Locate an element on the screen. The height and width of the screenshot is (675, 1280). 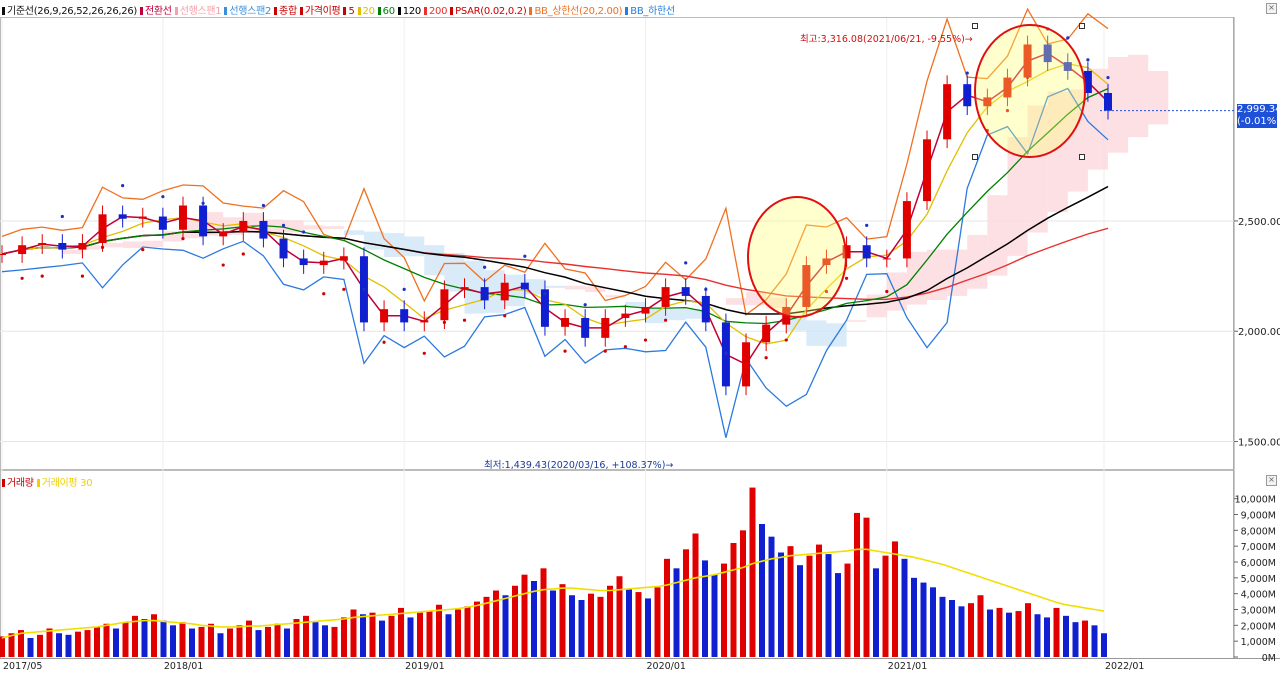
price-tick-label: 1,500.00 is located at coordinates (1259, 443).